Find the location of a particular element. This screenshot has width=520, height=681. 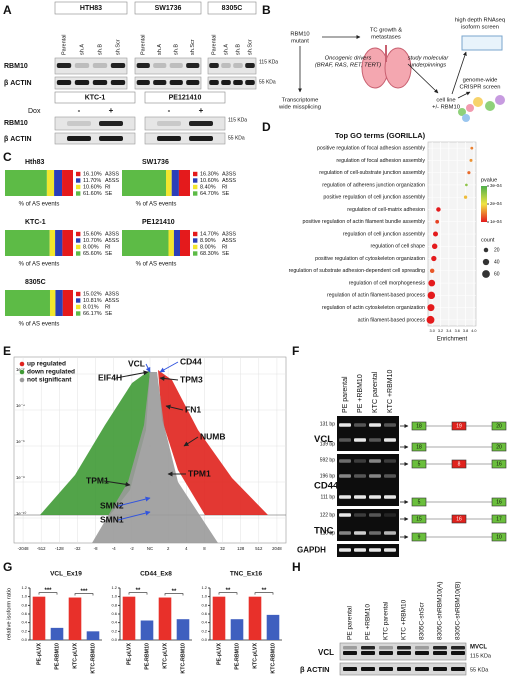

y-tick-label: 1.0 is located at coordinates (114, 596).